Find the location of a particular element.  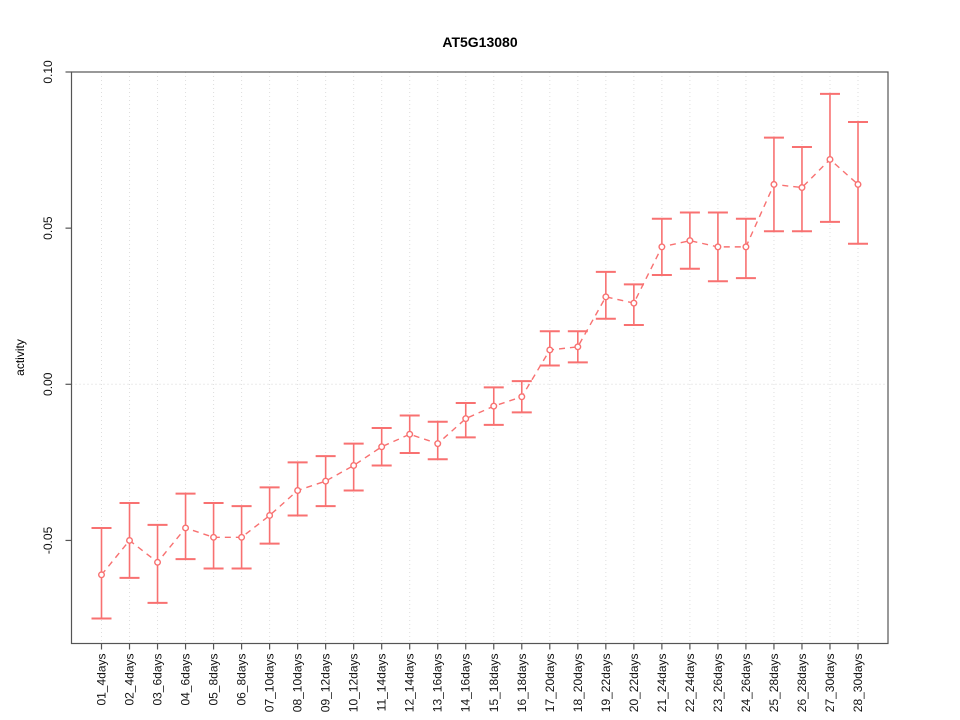

x-tick-label: 01_4days is located at coordinates (102, 680).